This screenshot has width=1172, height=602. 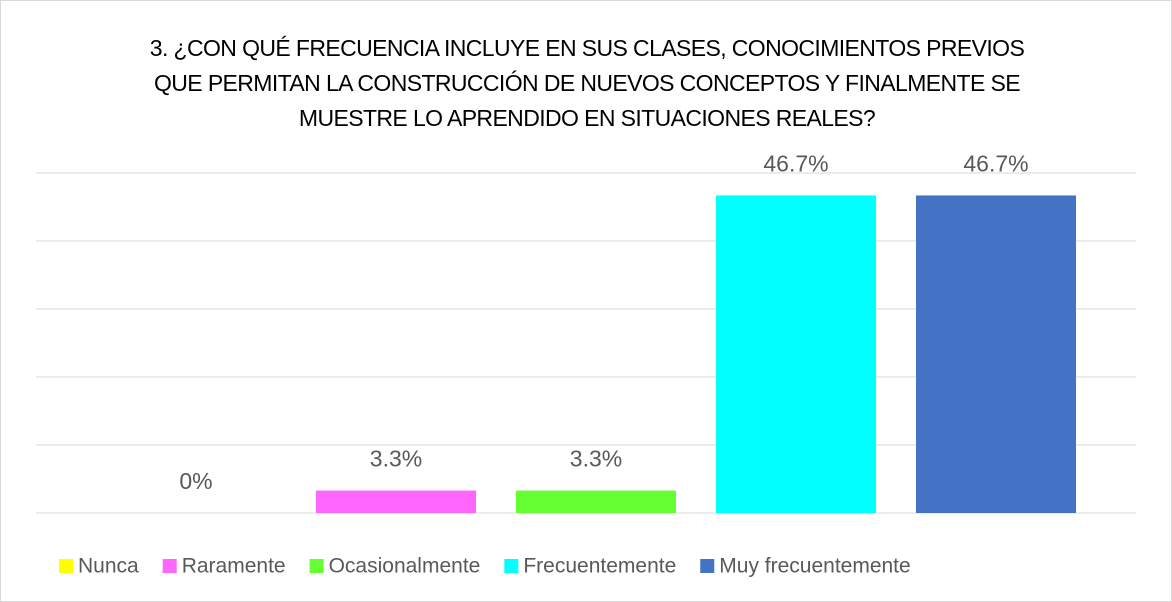 What do you see at coordinates (234, 566) in the screenshot?
I see `legend-label: Raramente` at bounding box center [234, 566].